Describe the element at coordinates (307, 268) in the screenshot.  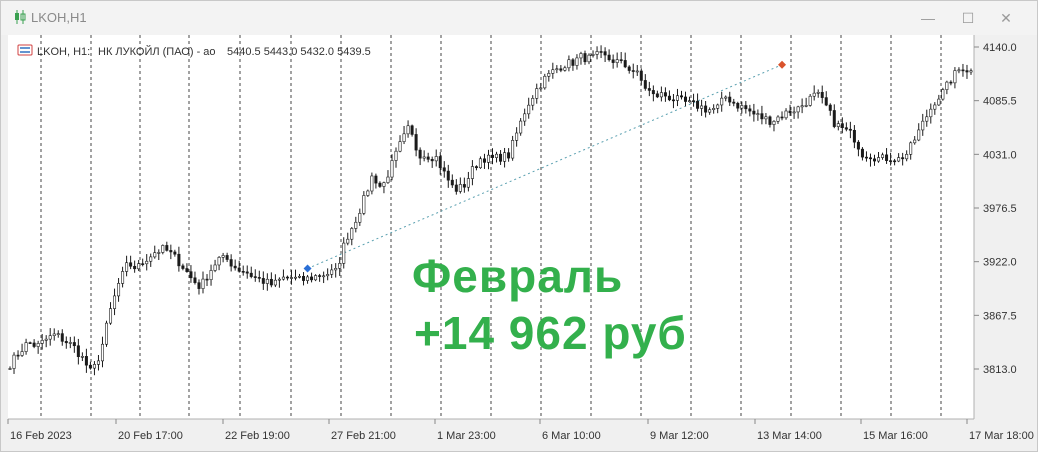
I see `trade-entry-marker` at that location.